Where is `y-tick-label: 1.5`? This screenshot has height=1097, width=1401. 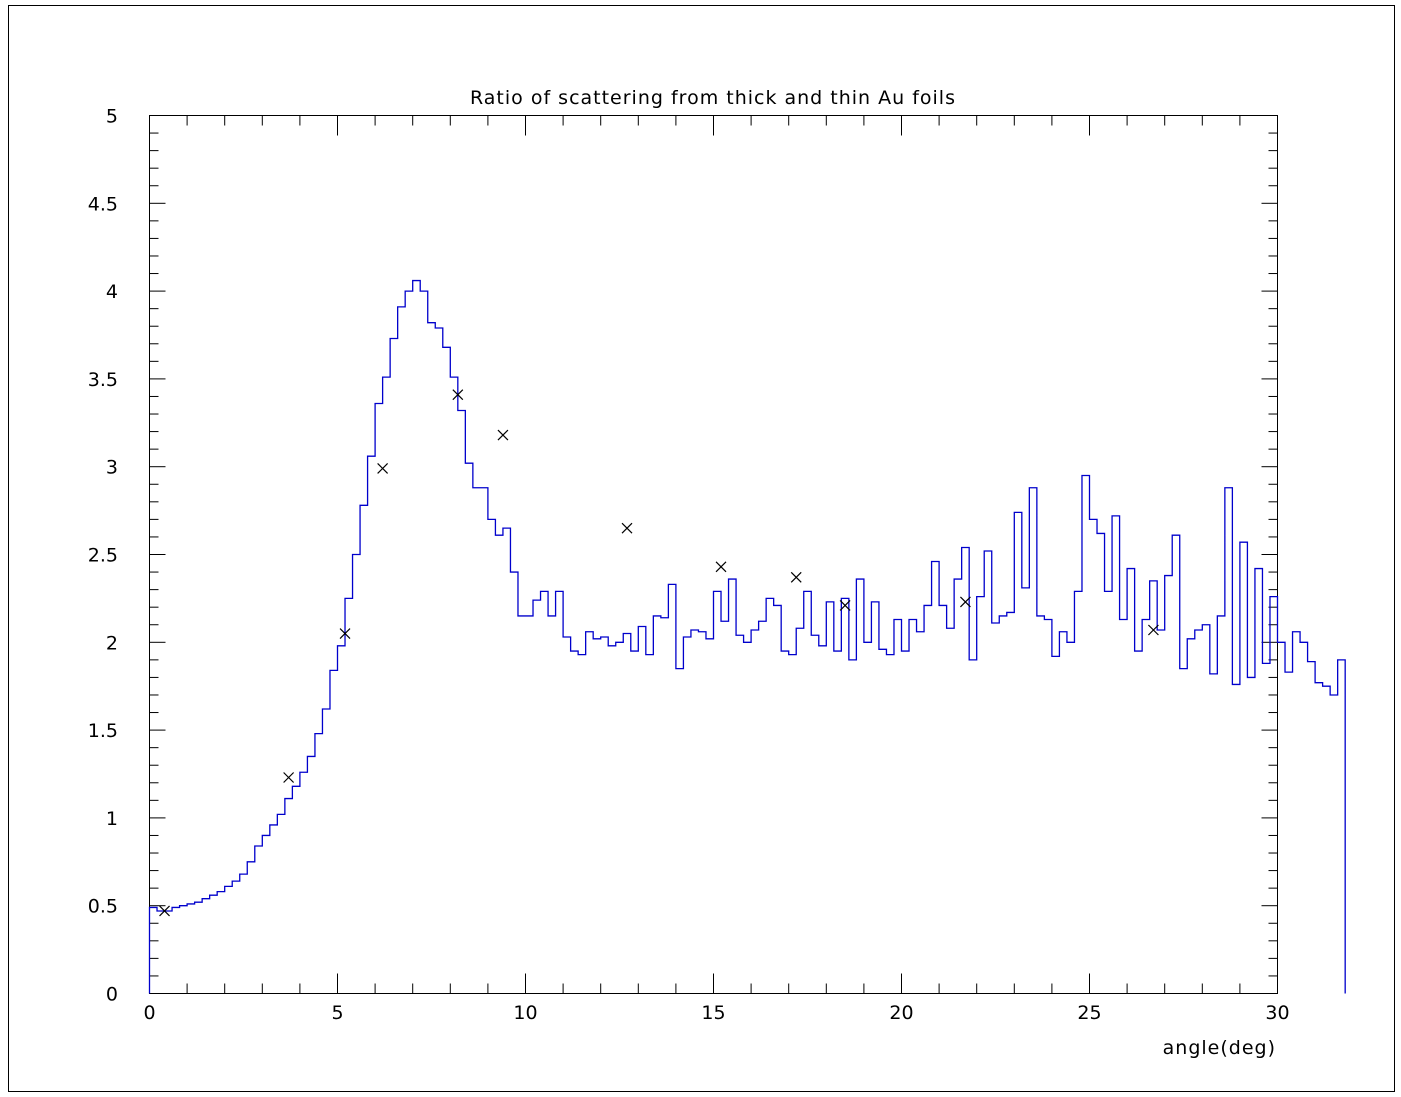
y-tick-label: 1.5 is located at coordinates (103, 731).